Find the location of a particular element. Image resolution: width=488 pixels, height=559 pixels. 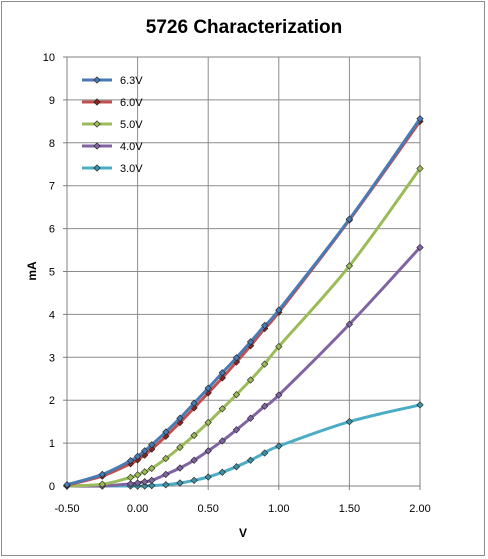

chart-title: 5726 Characterization is located at coordinates (244, 27).